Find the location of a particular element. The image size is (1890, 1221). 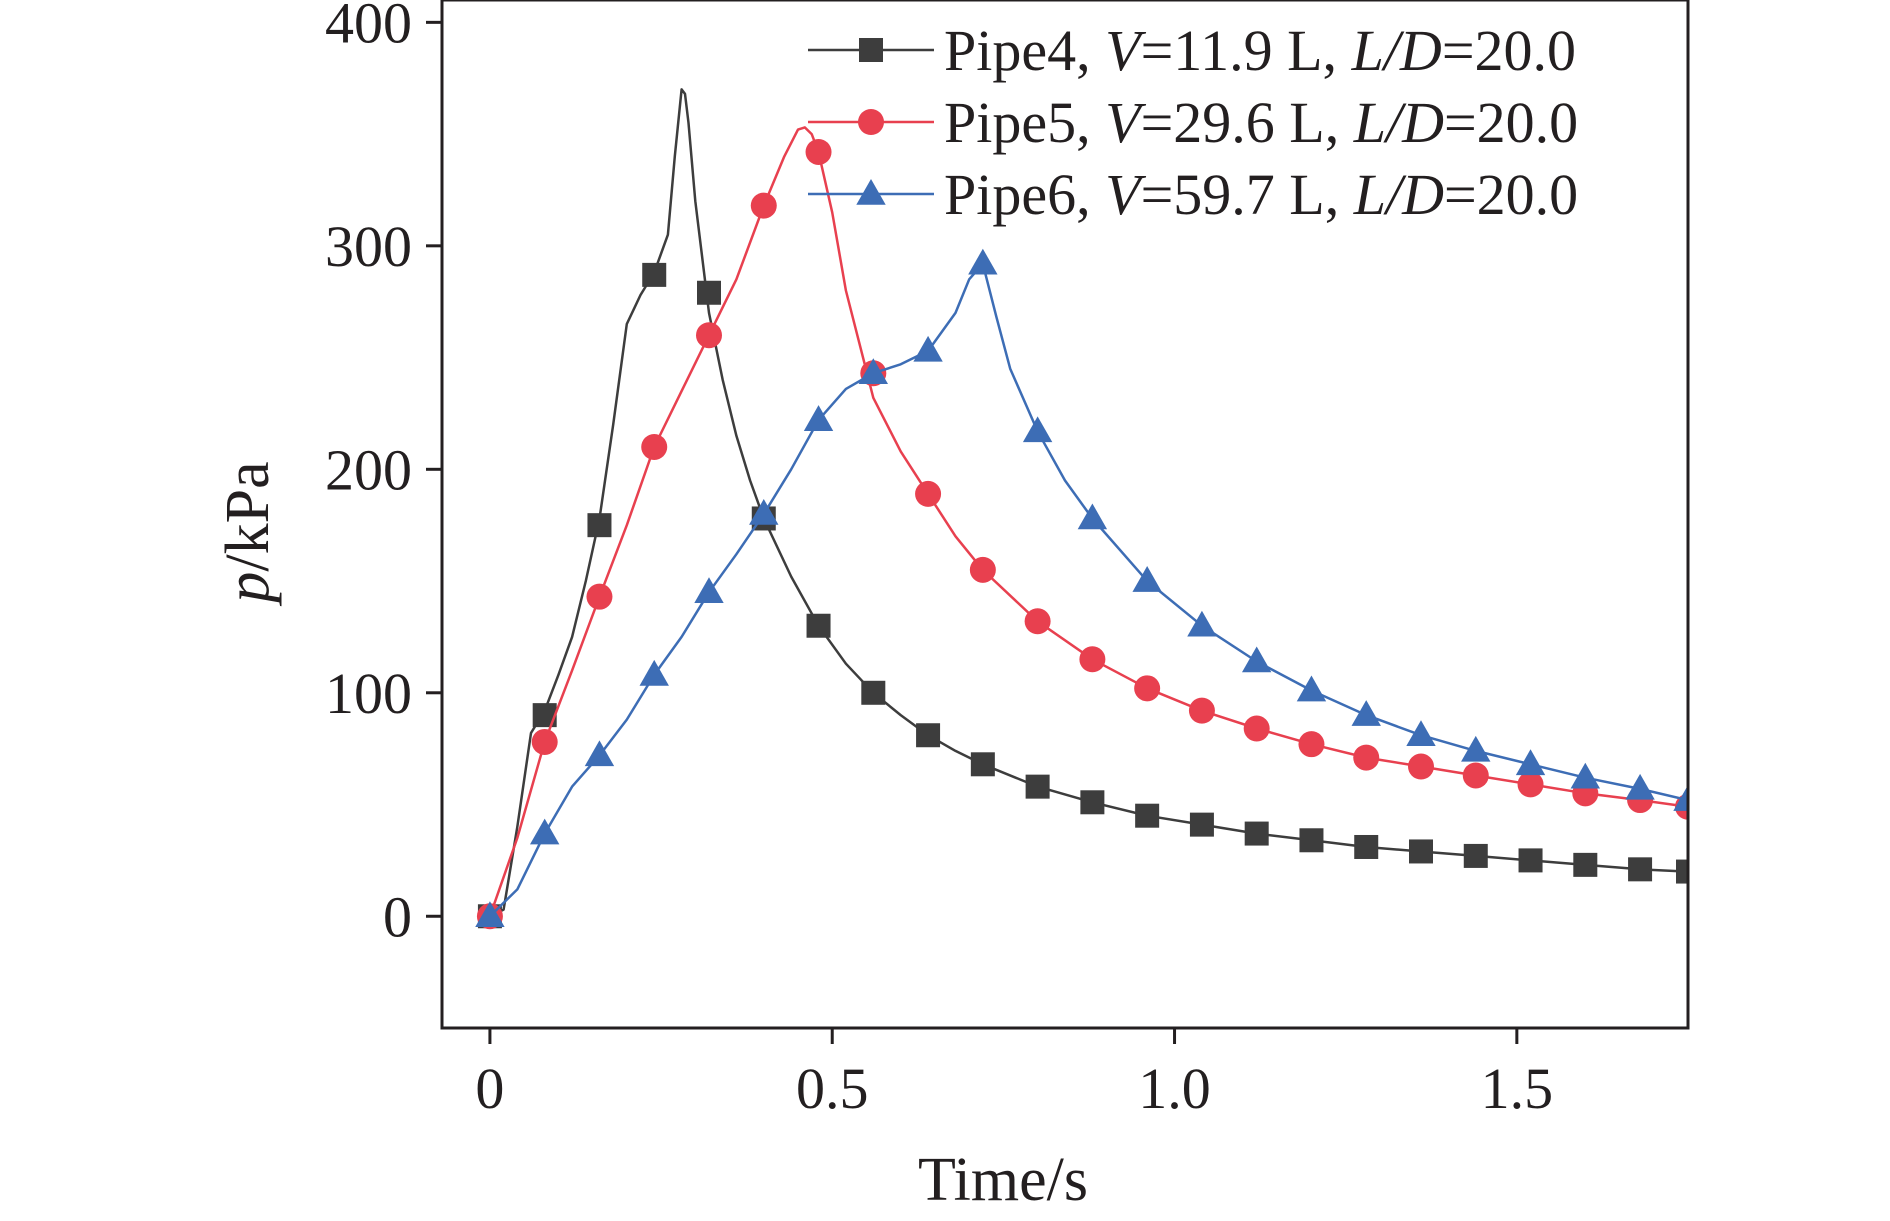

legend-item-pipe4: Pipe4, V=11.9 L, L/D=20.0 is located at coordinates (1192, 50).